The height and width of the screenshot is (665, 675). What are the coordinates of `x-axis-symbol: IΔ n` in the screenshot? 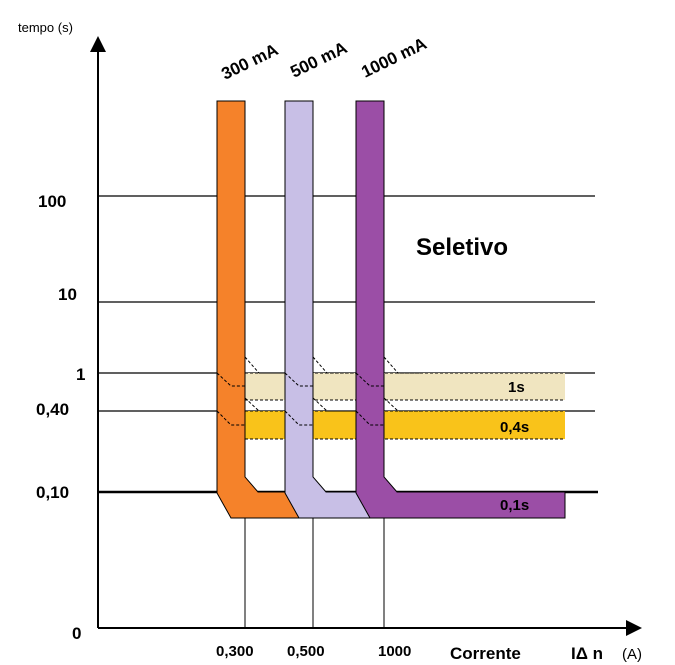 It's located at (587, 653).